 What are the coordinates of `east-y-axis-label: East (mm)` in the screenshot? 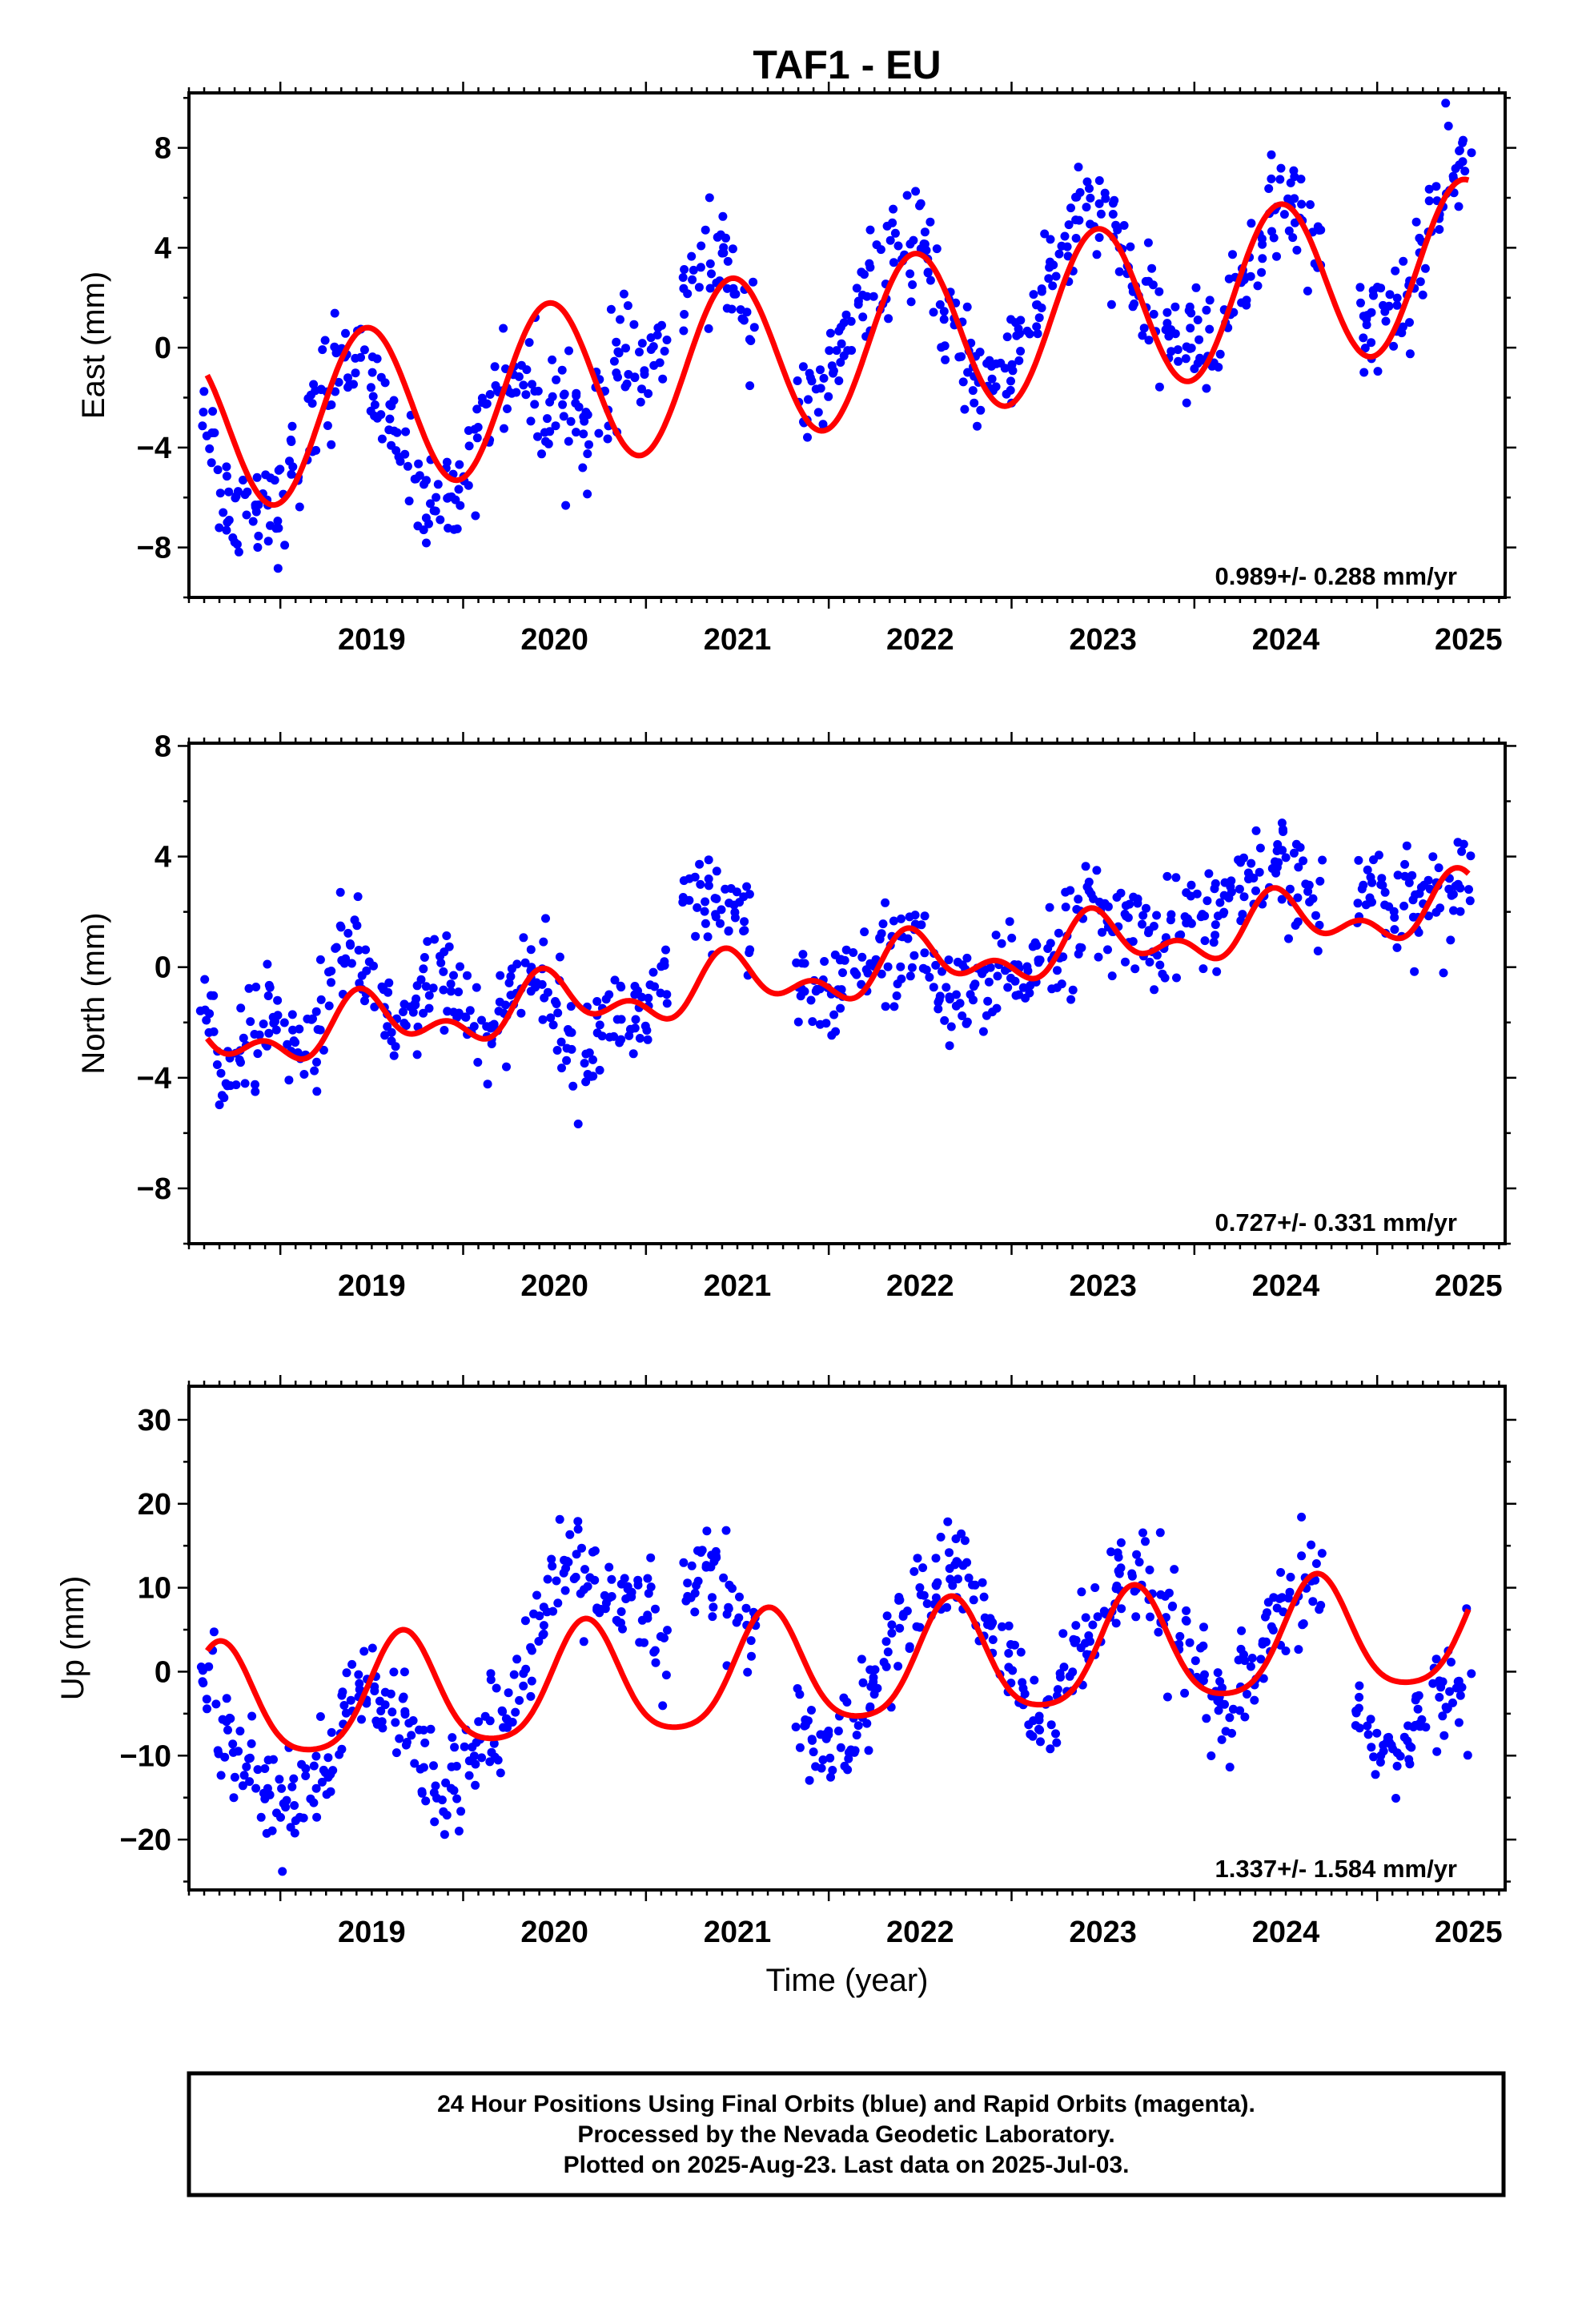 It's located at (94, 345).